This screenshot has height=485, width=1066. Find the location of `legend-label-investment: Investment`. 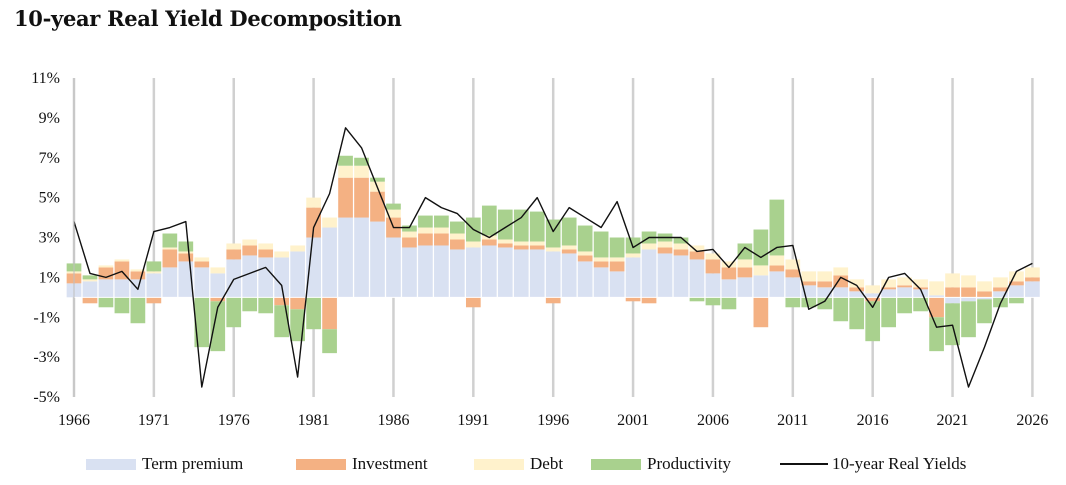

legend-label-investment: Investment is located at coordinates (390, 463).